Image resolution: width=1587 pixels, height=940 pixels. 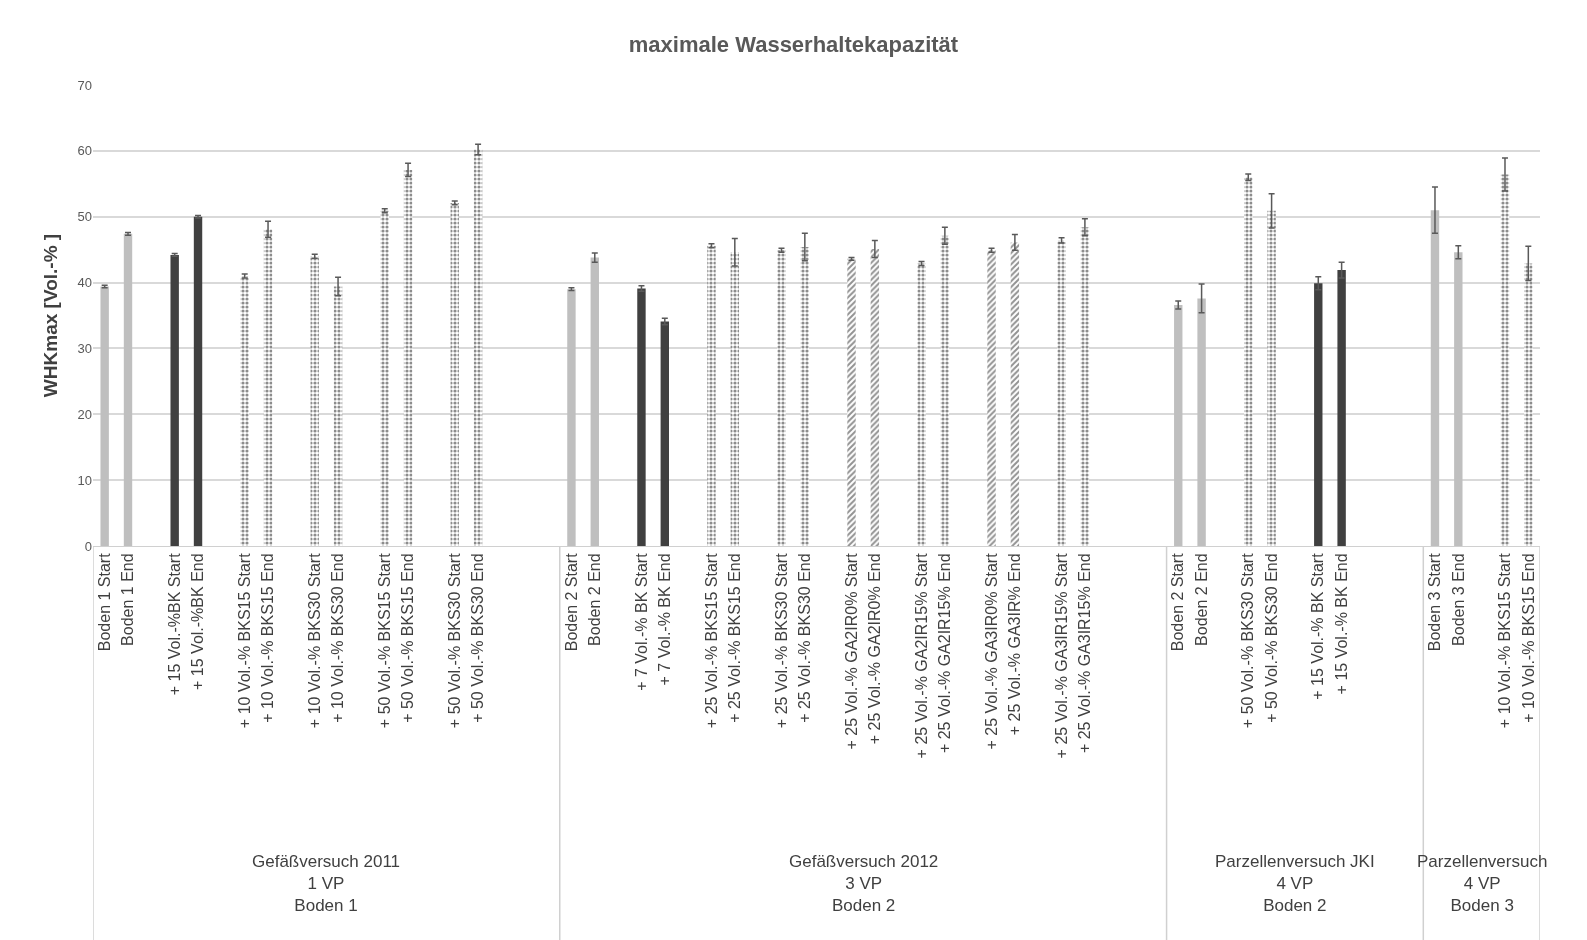 What do you see at coordinates (198, 621) in the screenshot?
I see `x-tick-label: + 15 Vol.-%BK End` at bounding box center [198, 621].